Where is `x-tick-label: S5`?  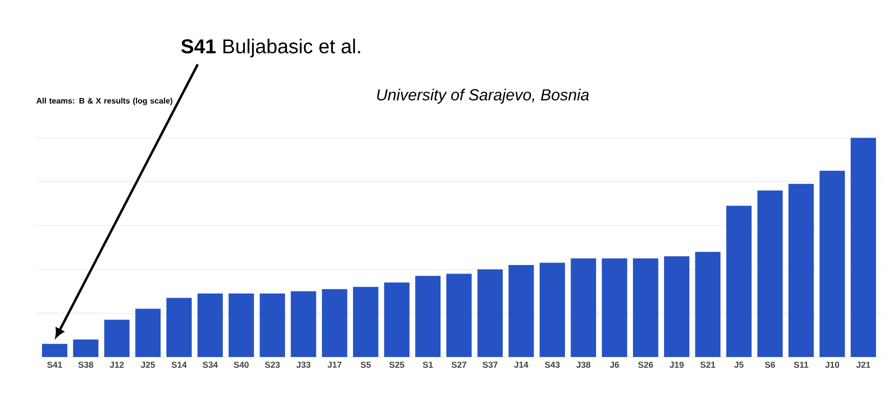 x-tick-label: S5 is located at coordinates (365, 365).